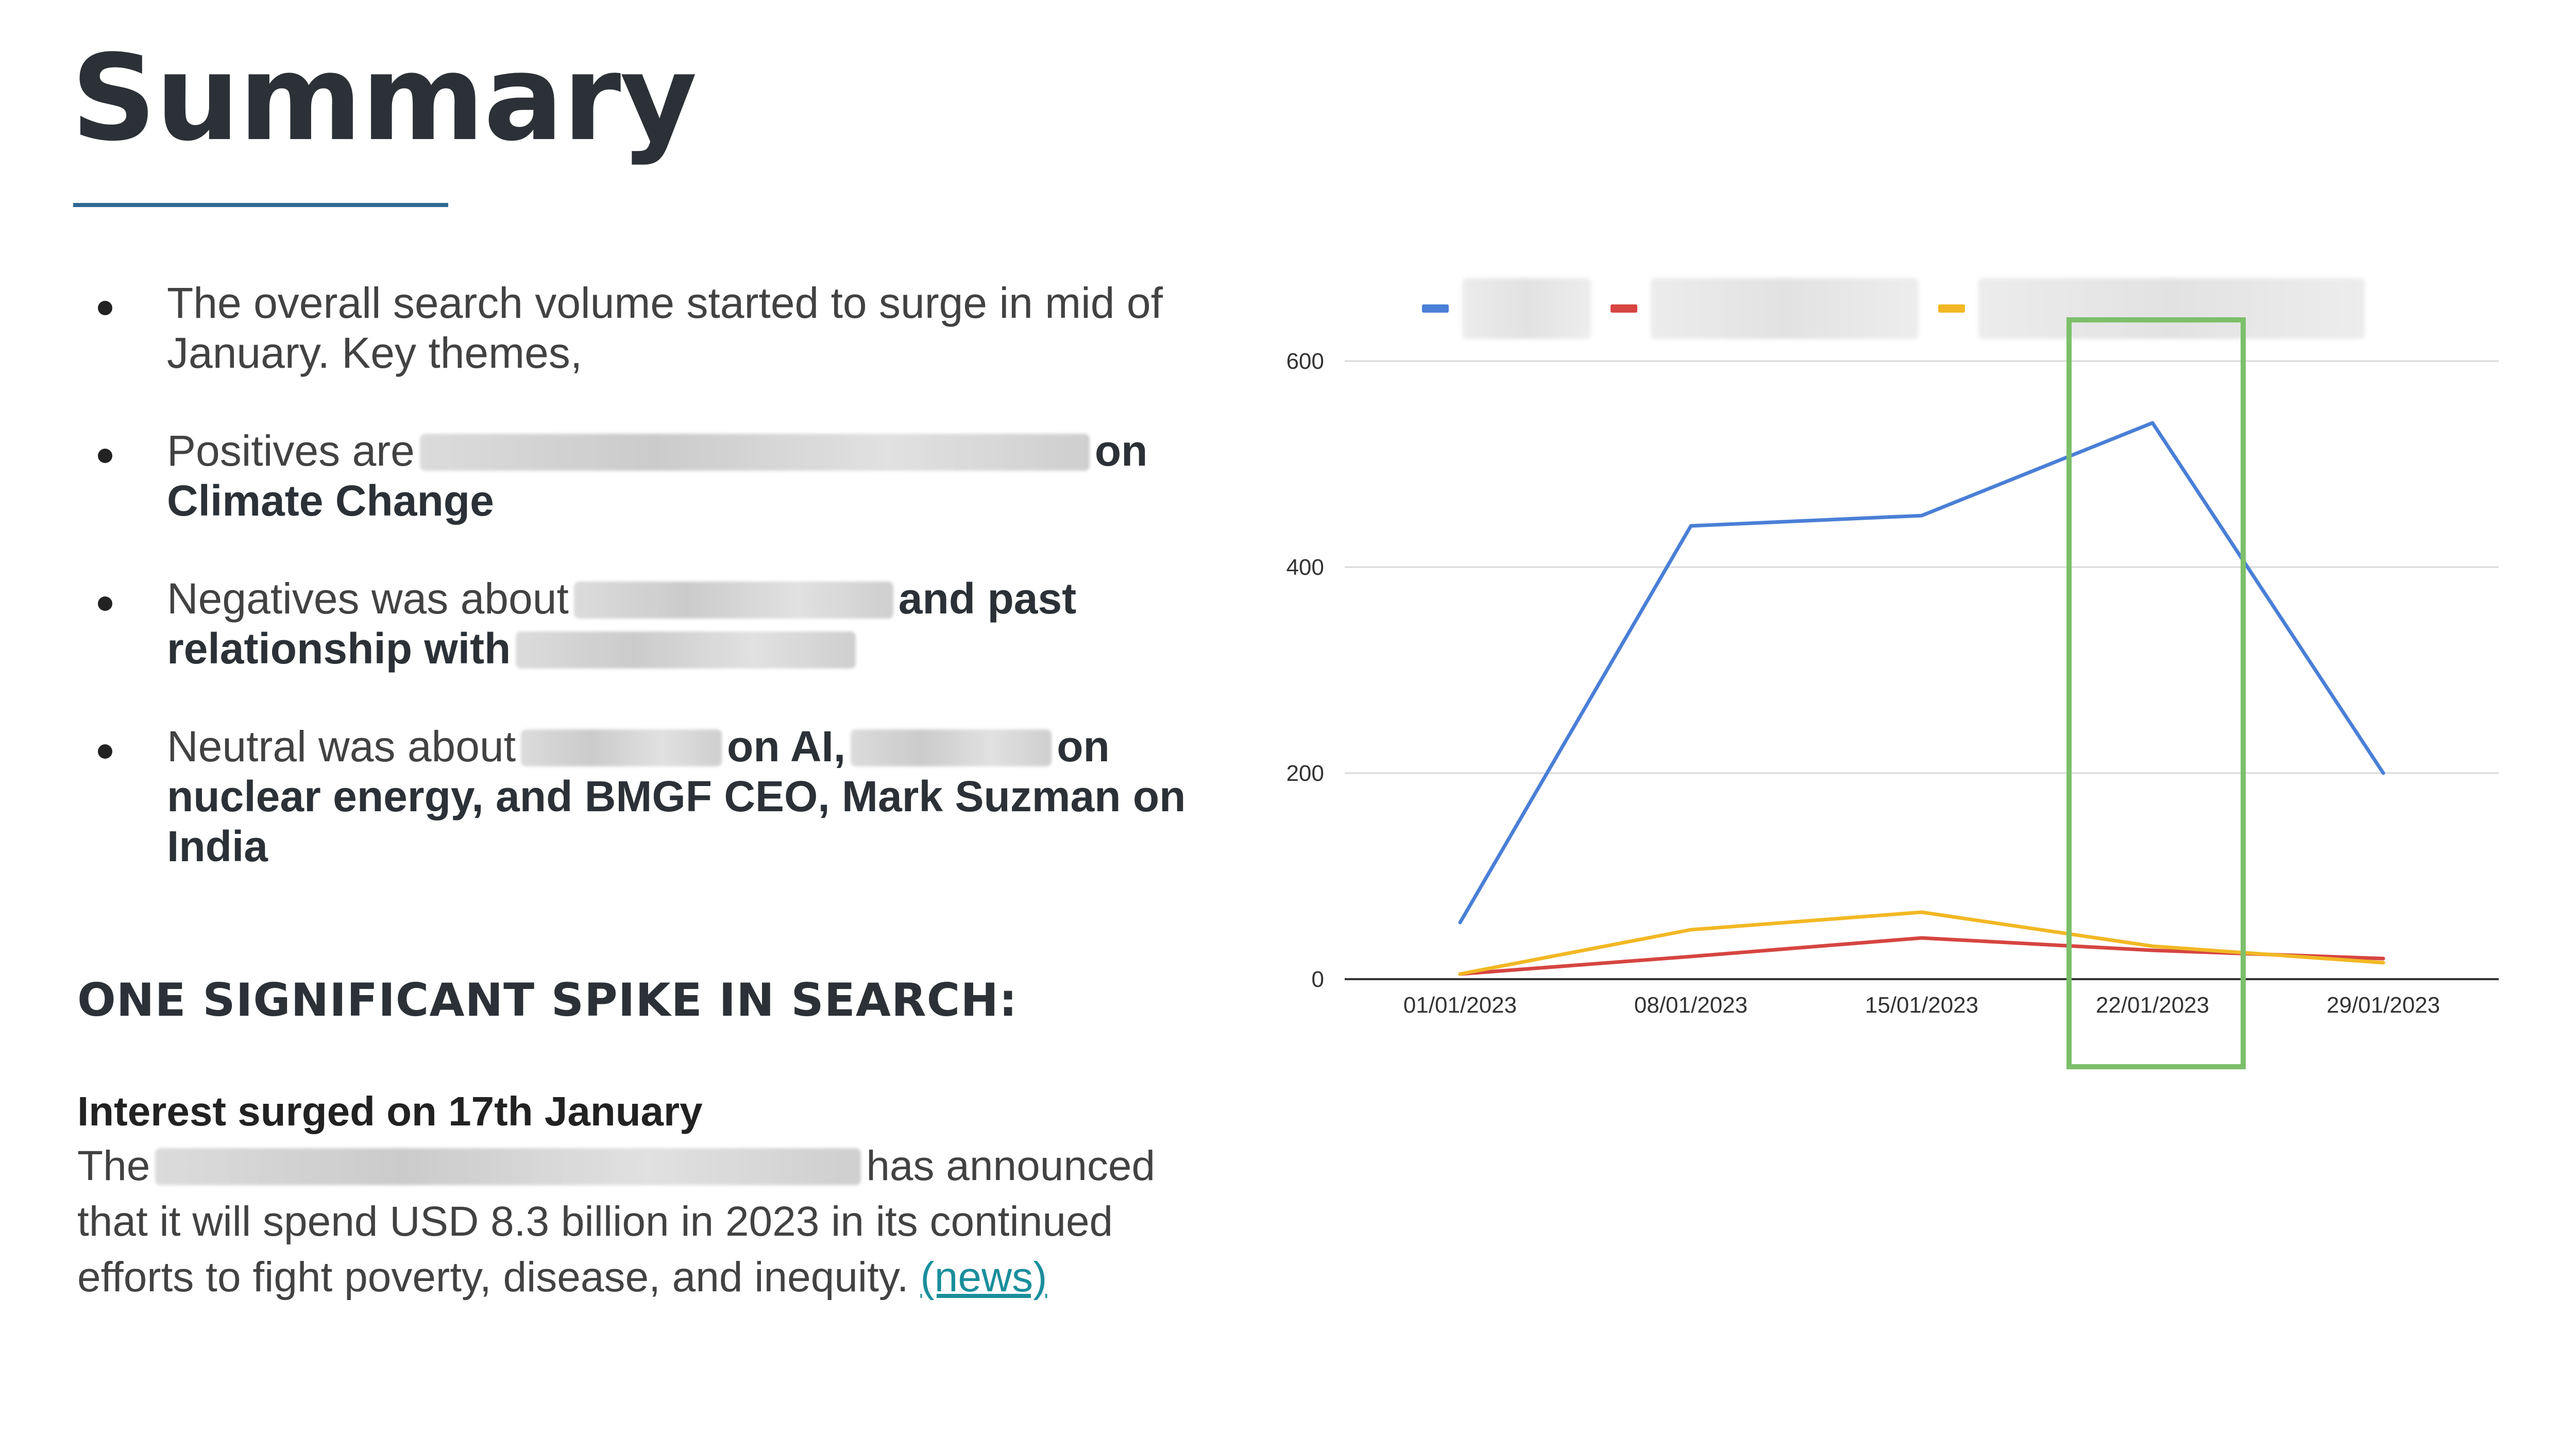  What do you see at coordinates (2156, 693) in the screenshot?
I see `highlight-box` at bounding box center [2156, 693].